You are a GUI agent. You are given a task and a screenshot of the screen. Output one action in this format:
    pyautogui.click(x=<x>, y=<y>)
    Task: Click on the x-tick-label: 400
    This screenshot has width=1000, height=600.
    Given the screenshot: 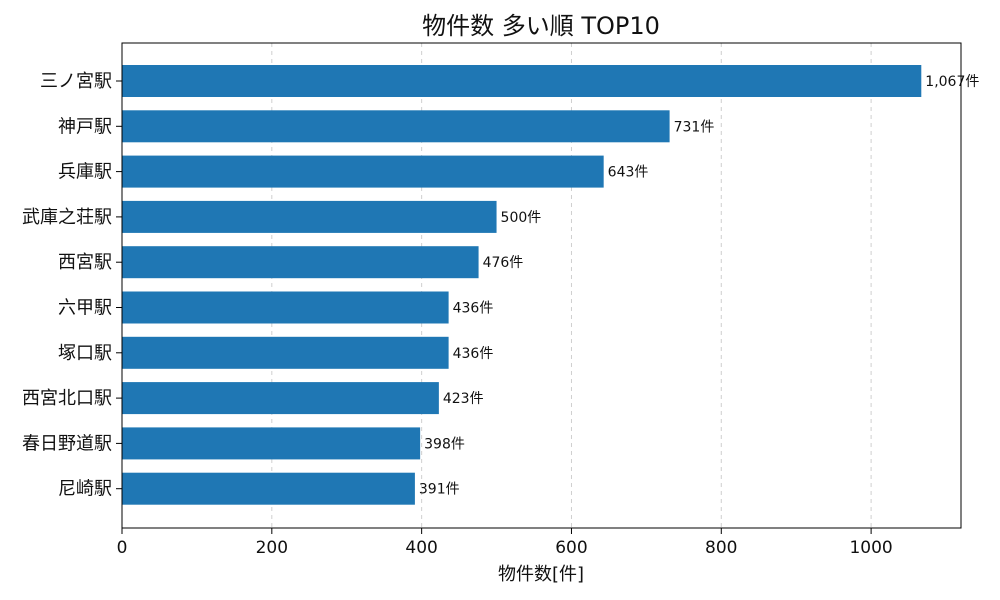 What is the action you would take?
    pyautogui.click(x=421, y=548)
    